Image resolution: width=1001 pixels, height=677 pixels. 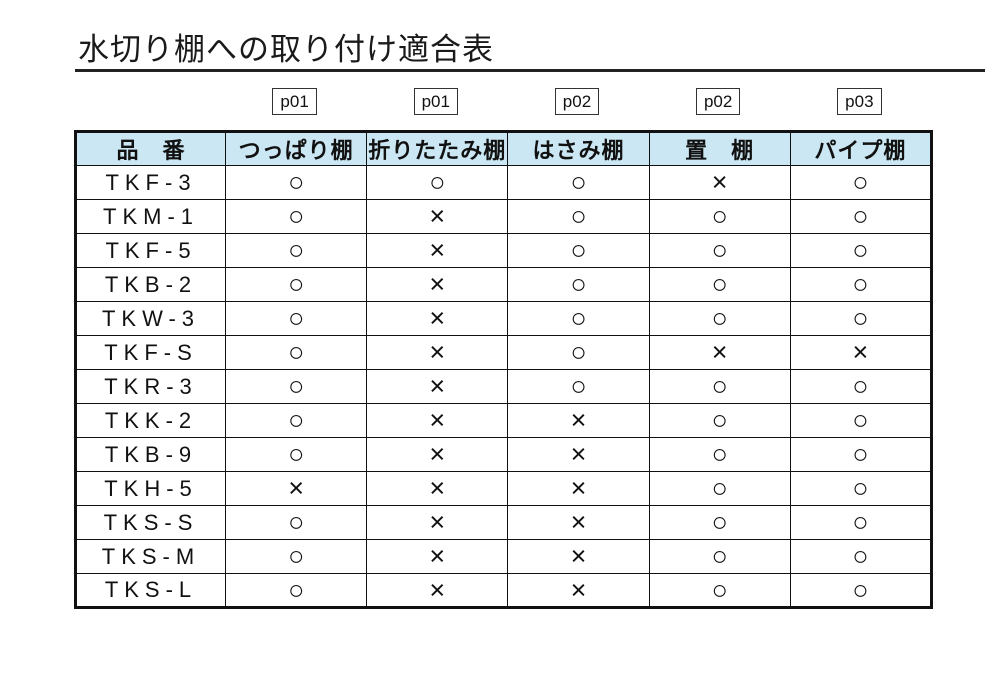 I want to click on item-code: TKF-S, so click(x=150, y=352).